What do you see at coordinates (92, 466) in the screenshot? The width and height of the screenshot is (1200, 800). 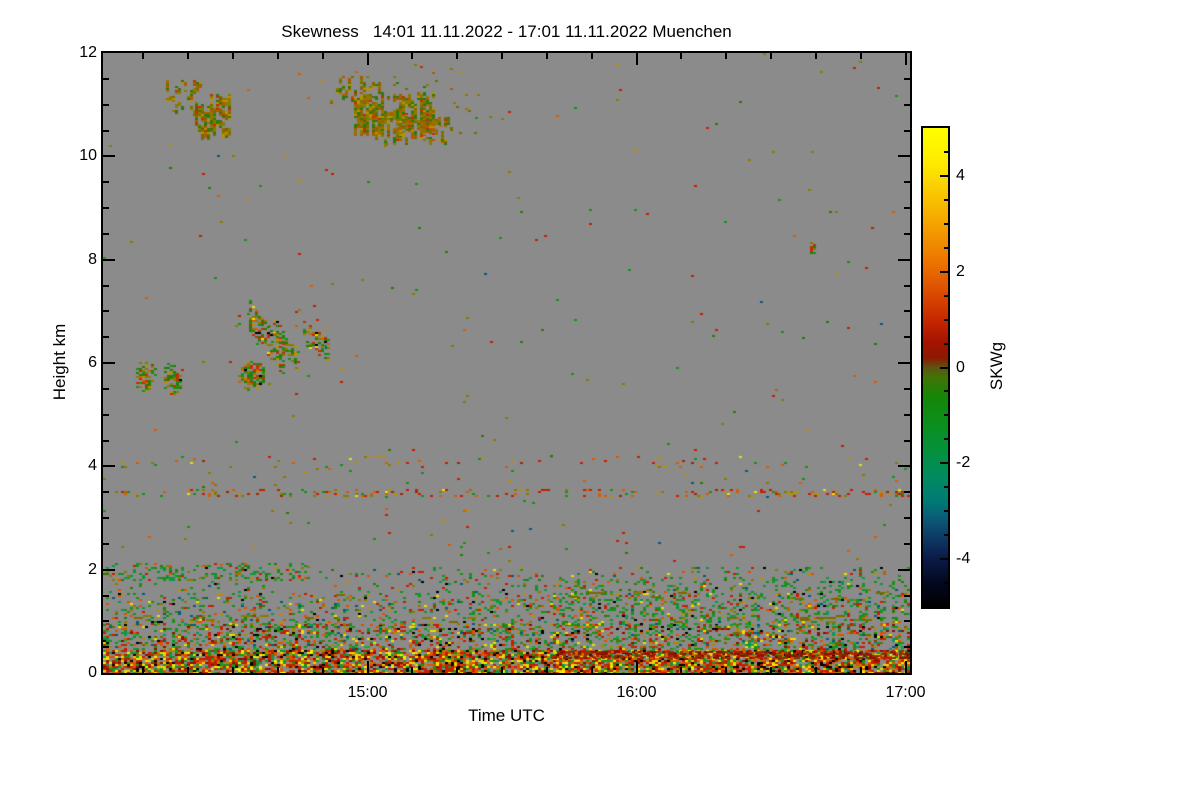 I see `y-tick-label: 4` at bounding box center [92, 466].